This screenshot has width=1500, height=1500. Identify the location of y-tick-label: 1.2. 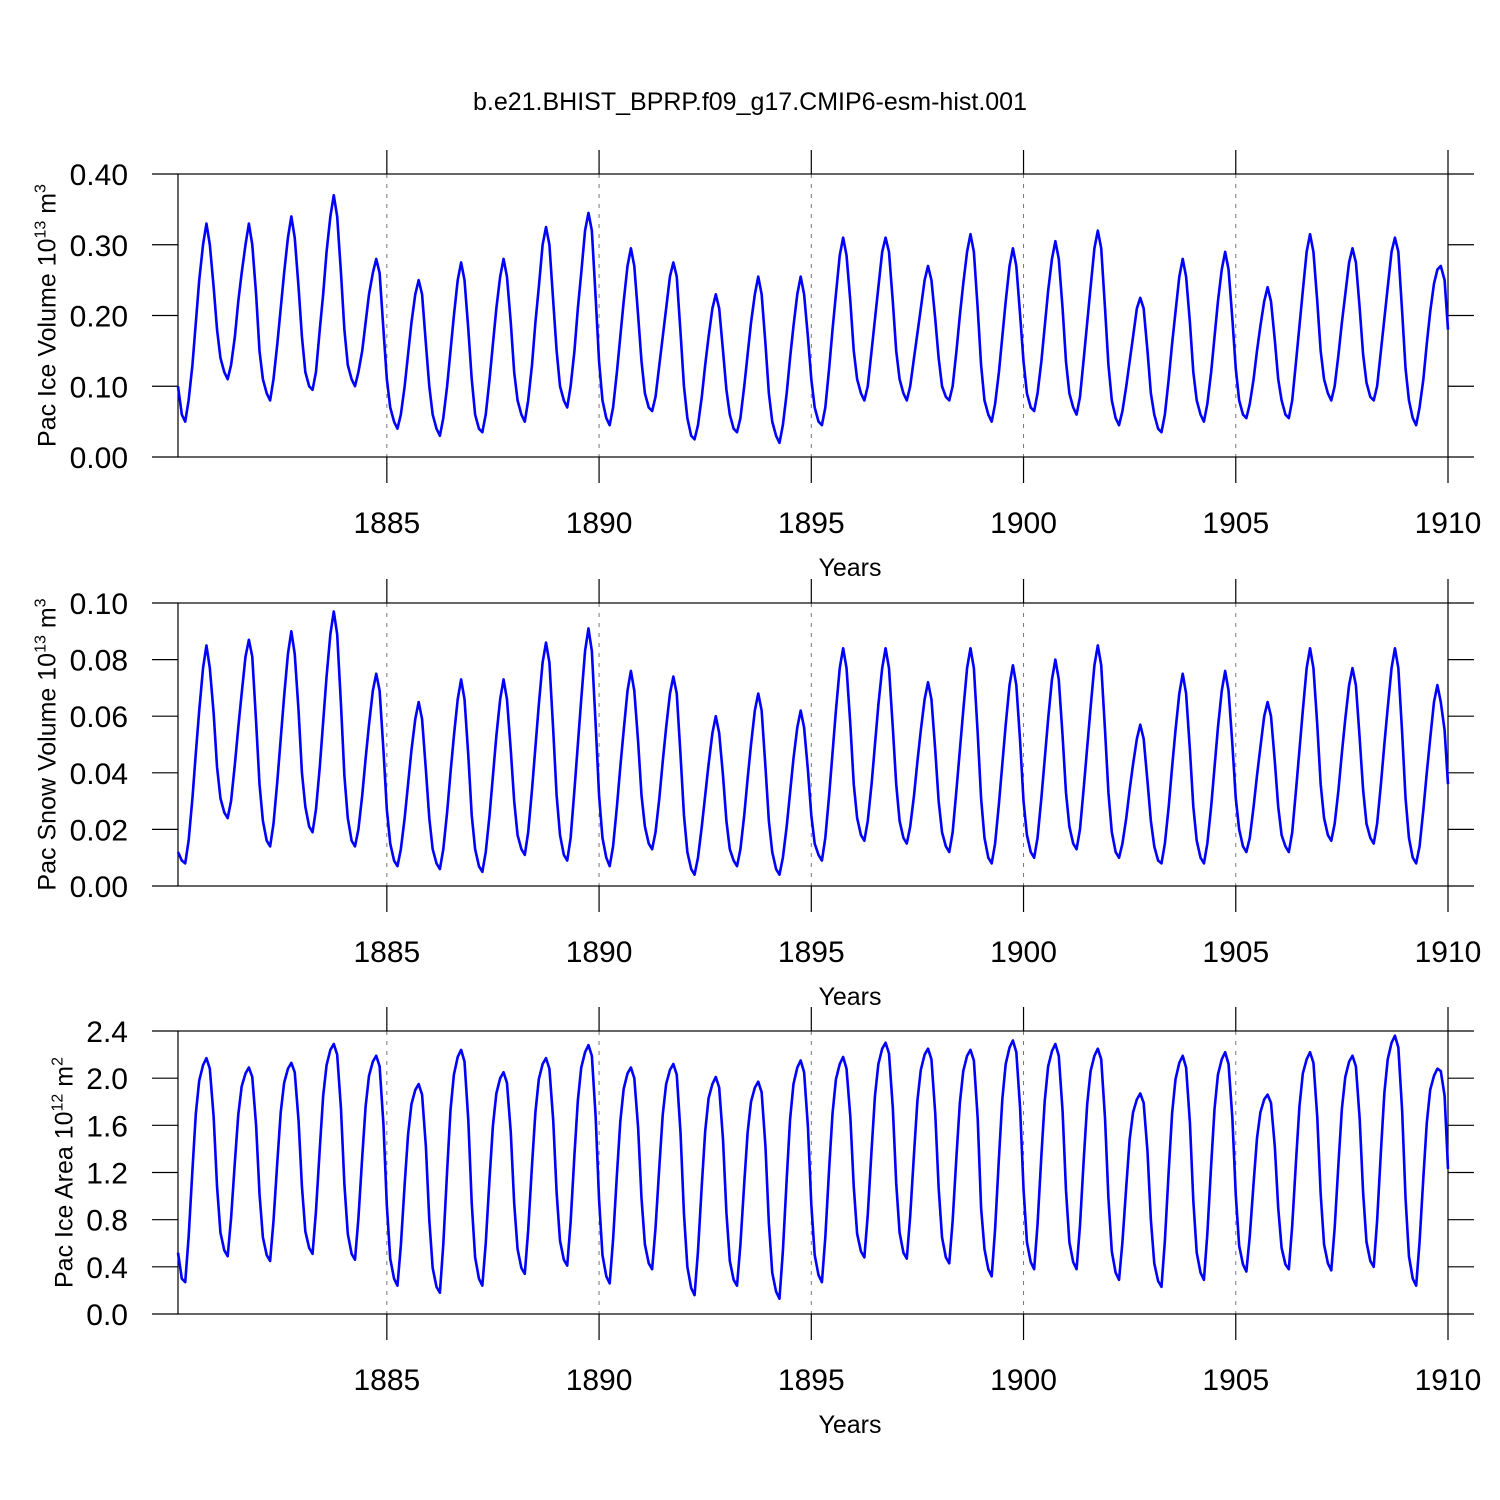
(107, 1174).